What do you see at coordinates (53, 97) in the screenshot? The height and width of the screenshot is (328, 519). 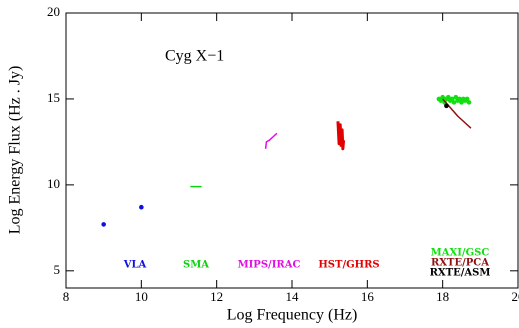 I see `y-tick-label: 15` at bounding box center [53, 97].